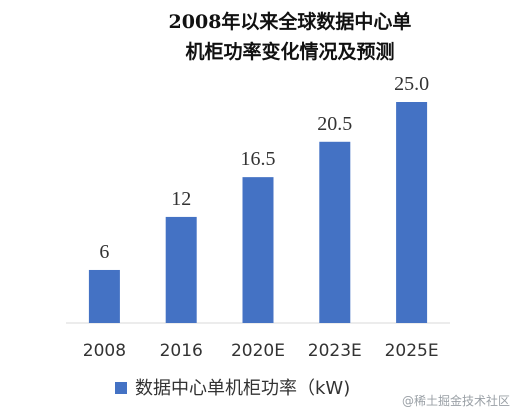  What do you see at coordinates (412, 351) in the screenshot?
I see `x-tick-label-2025e: 2025E` at bounding box center [412, 351].